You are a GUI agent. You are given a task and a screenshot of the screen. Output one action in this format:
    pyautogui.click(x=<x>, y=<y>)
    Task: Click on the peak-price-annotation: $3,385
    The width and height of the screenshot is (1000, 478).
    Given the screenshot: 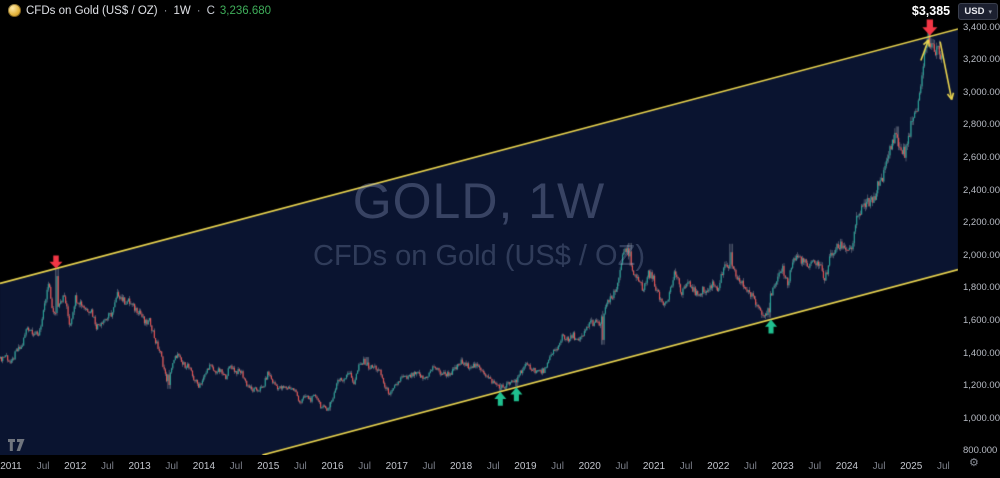 What is the action you would take?
    pyautogui.click(x=931, y=11)
    